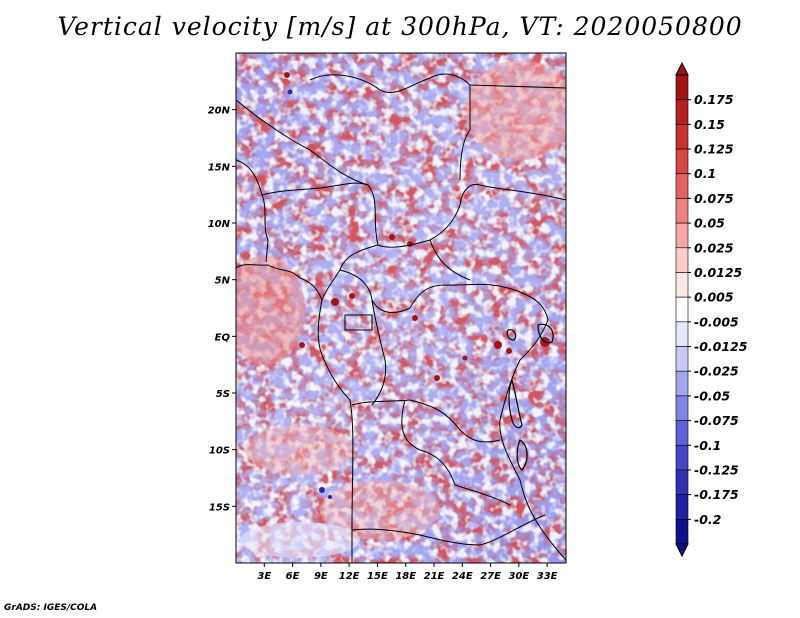 Image resolution: width=800 pixels, height=618 pixels. What do you see at coordinates (714, 149) in the screenshot?
I see `colorbar-label: 0.125` at bounding box center [714, 149].